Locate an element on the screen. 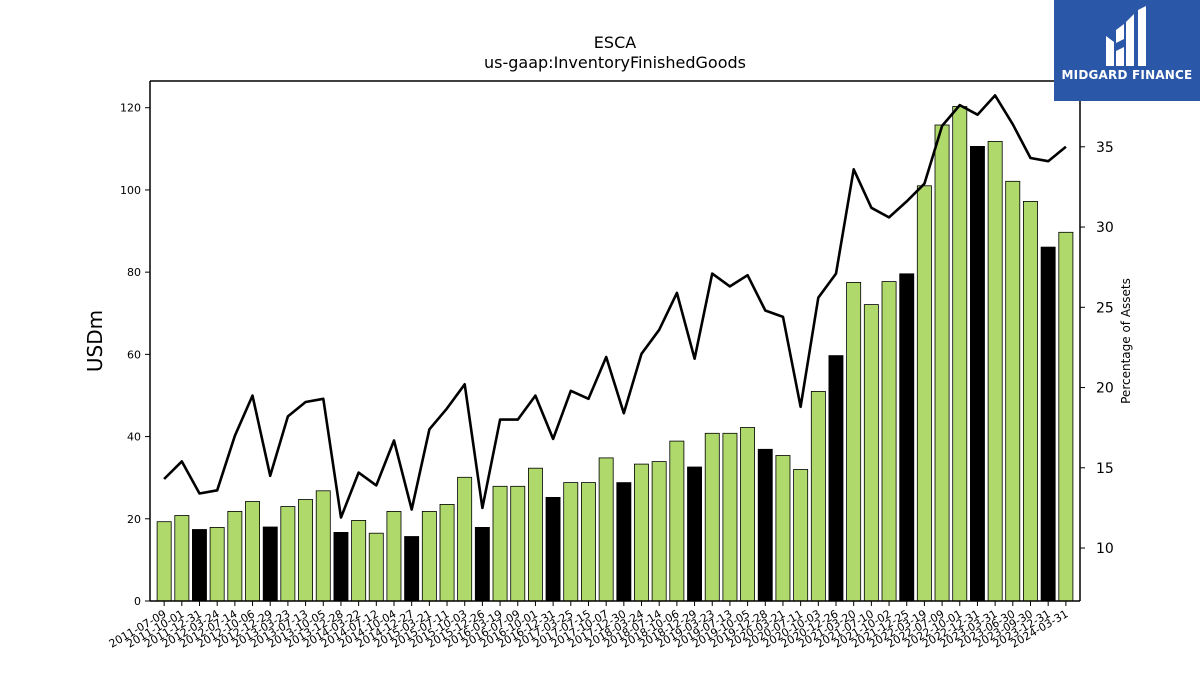 The image size is (1200, 675). y2-tick-label: 10 is located at coordinates (1105, 549).